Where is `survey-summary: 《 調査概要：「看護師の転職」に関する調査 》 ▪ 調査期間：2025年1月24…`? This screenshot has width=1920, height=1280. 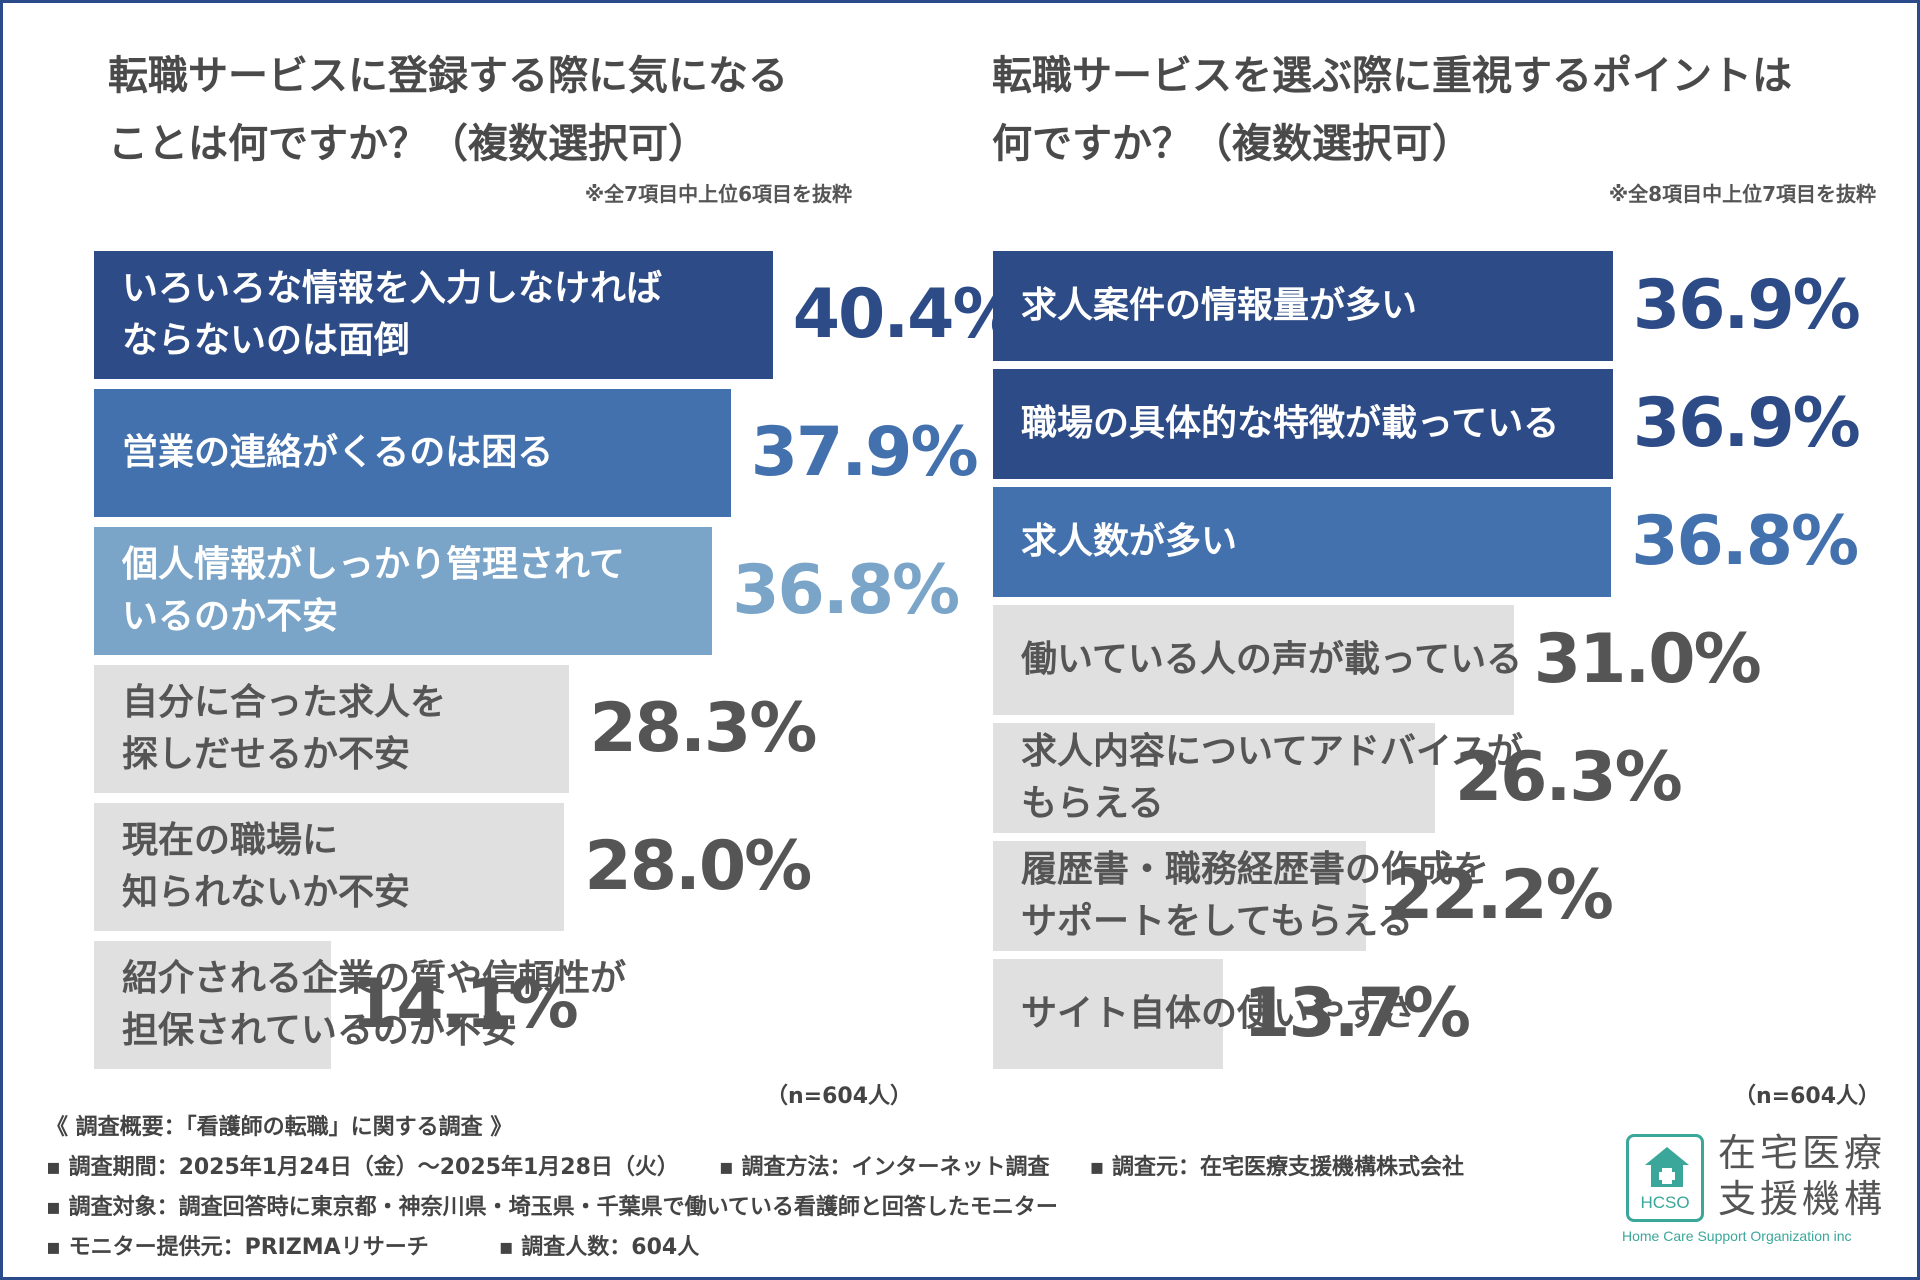
survey-summary: 《 調査概要：「看護師の転職」に関する調査 》 ▪ 調査期間：2025年1月24… is located at coordinates (775, 1188).